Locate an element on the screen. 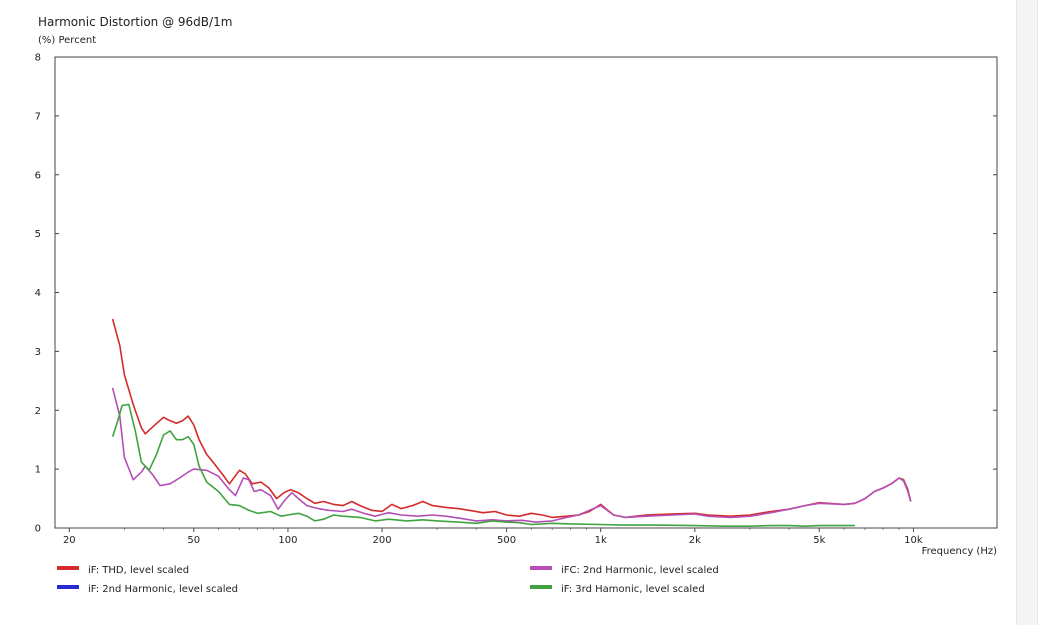 The image size is (1038, 625). legend-label: iFC: 2nd Harmonic, level scaled is located at coordinates (640, 570).